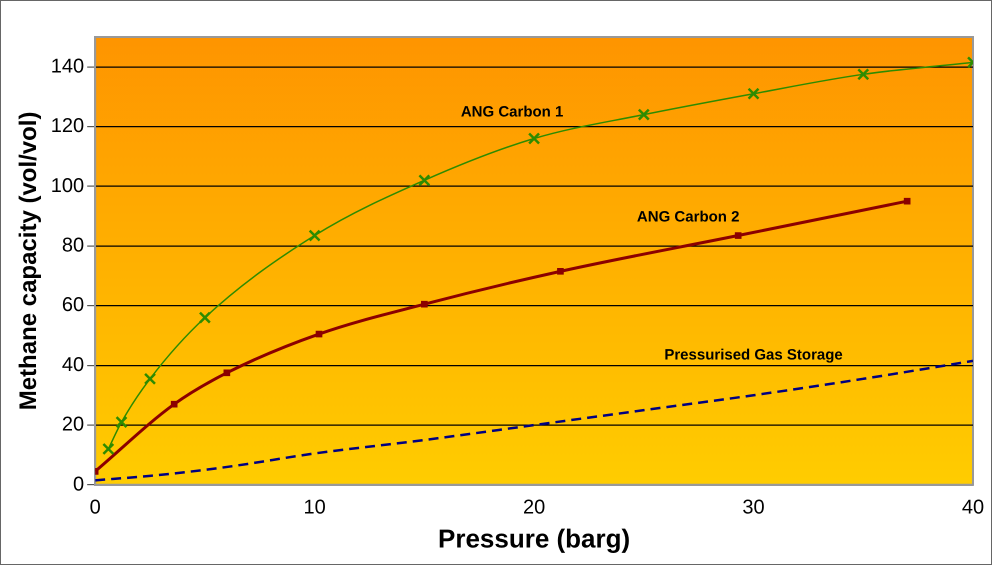 Image resolution: width=992 pixels, height=565 pixels. What do you see at coordinates (315, 507) in the screenshot?
I see `x-tick-label: 10` at bounding box center [315, 507].